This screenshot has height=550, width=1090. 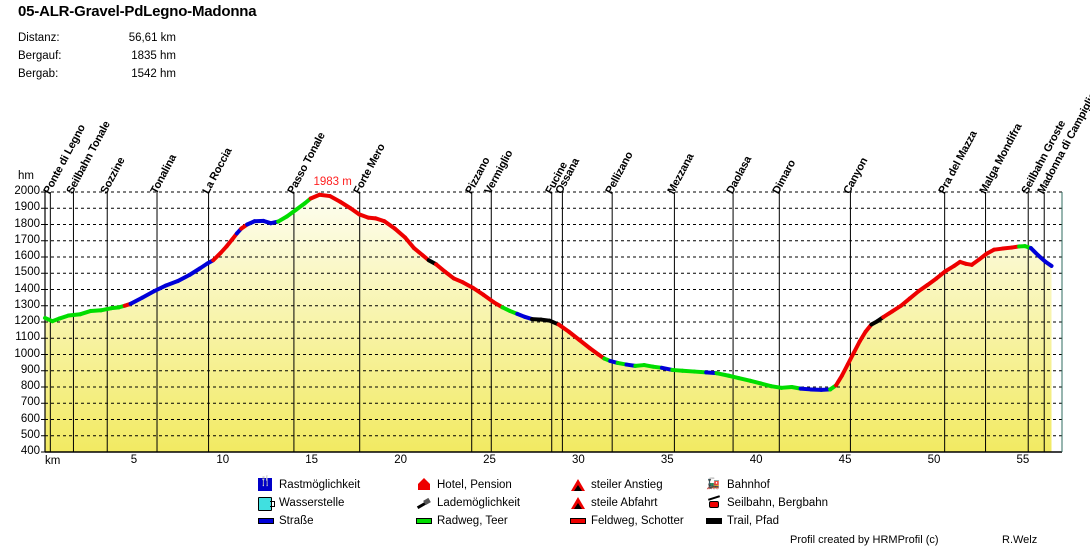 I want to click on y-tick-label: 1700, so click(x=27, y=239).